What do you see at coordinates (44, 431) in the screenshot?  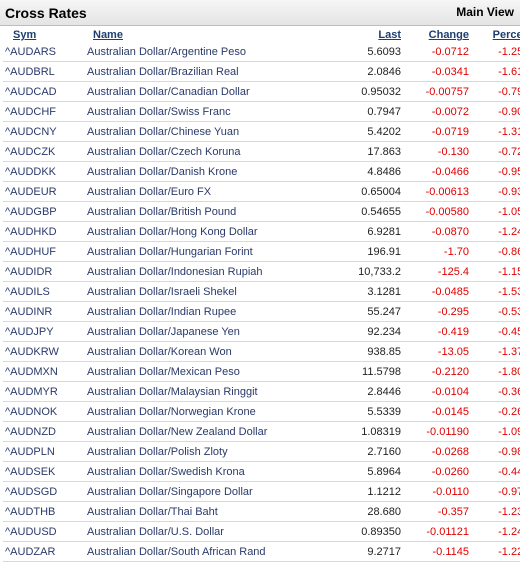 I see `symbol-cell: ^AUDNZD` at bounding box center [44, 431].